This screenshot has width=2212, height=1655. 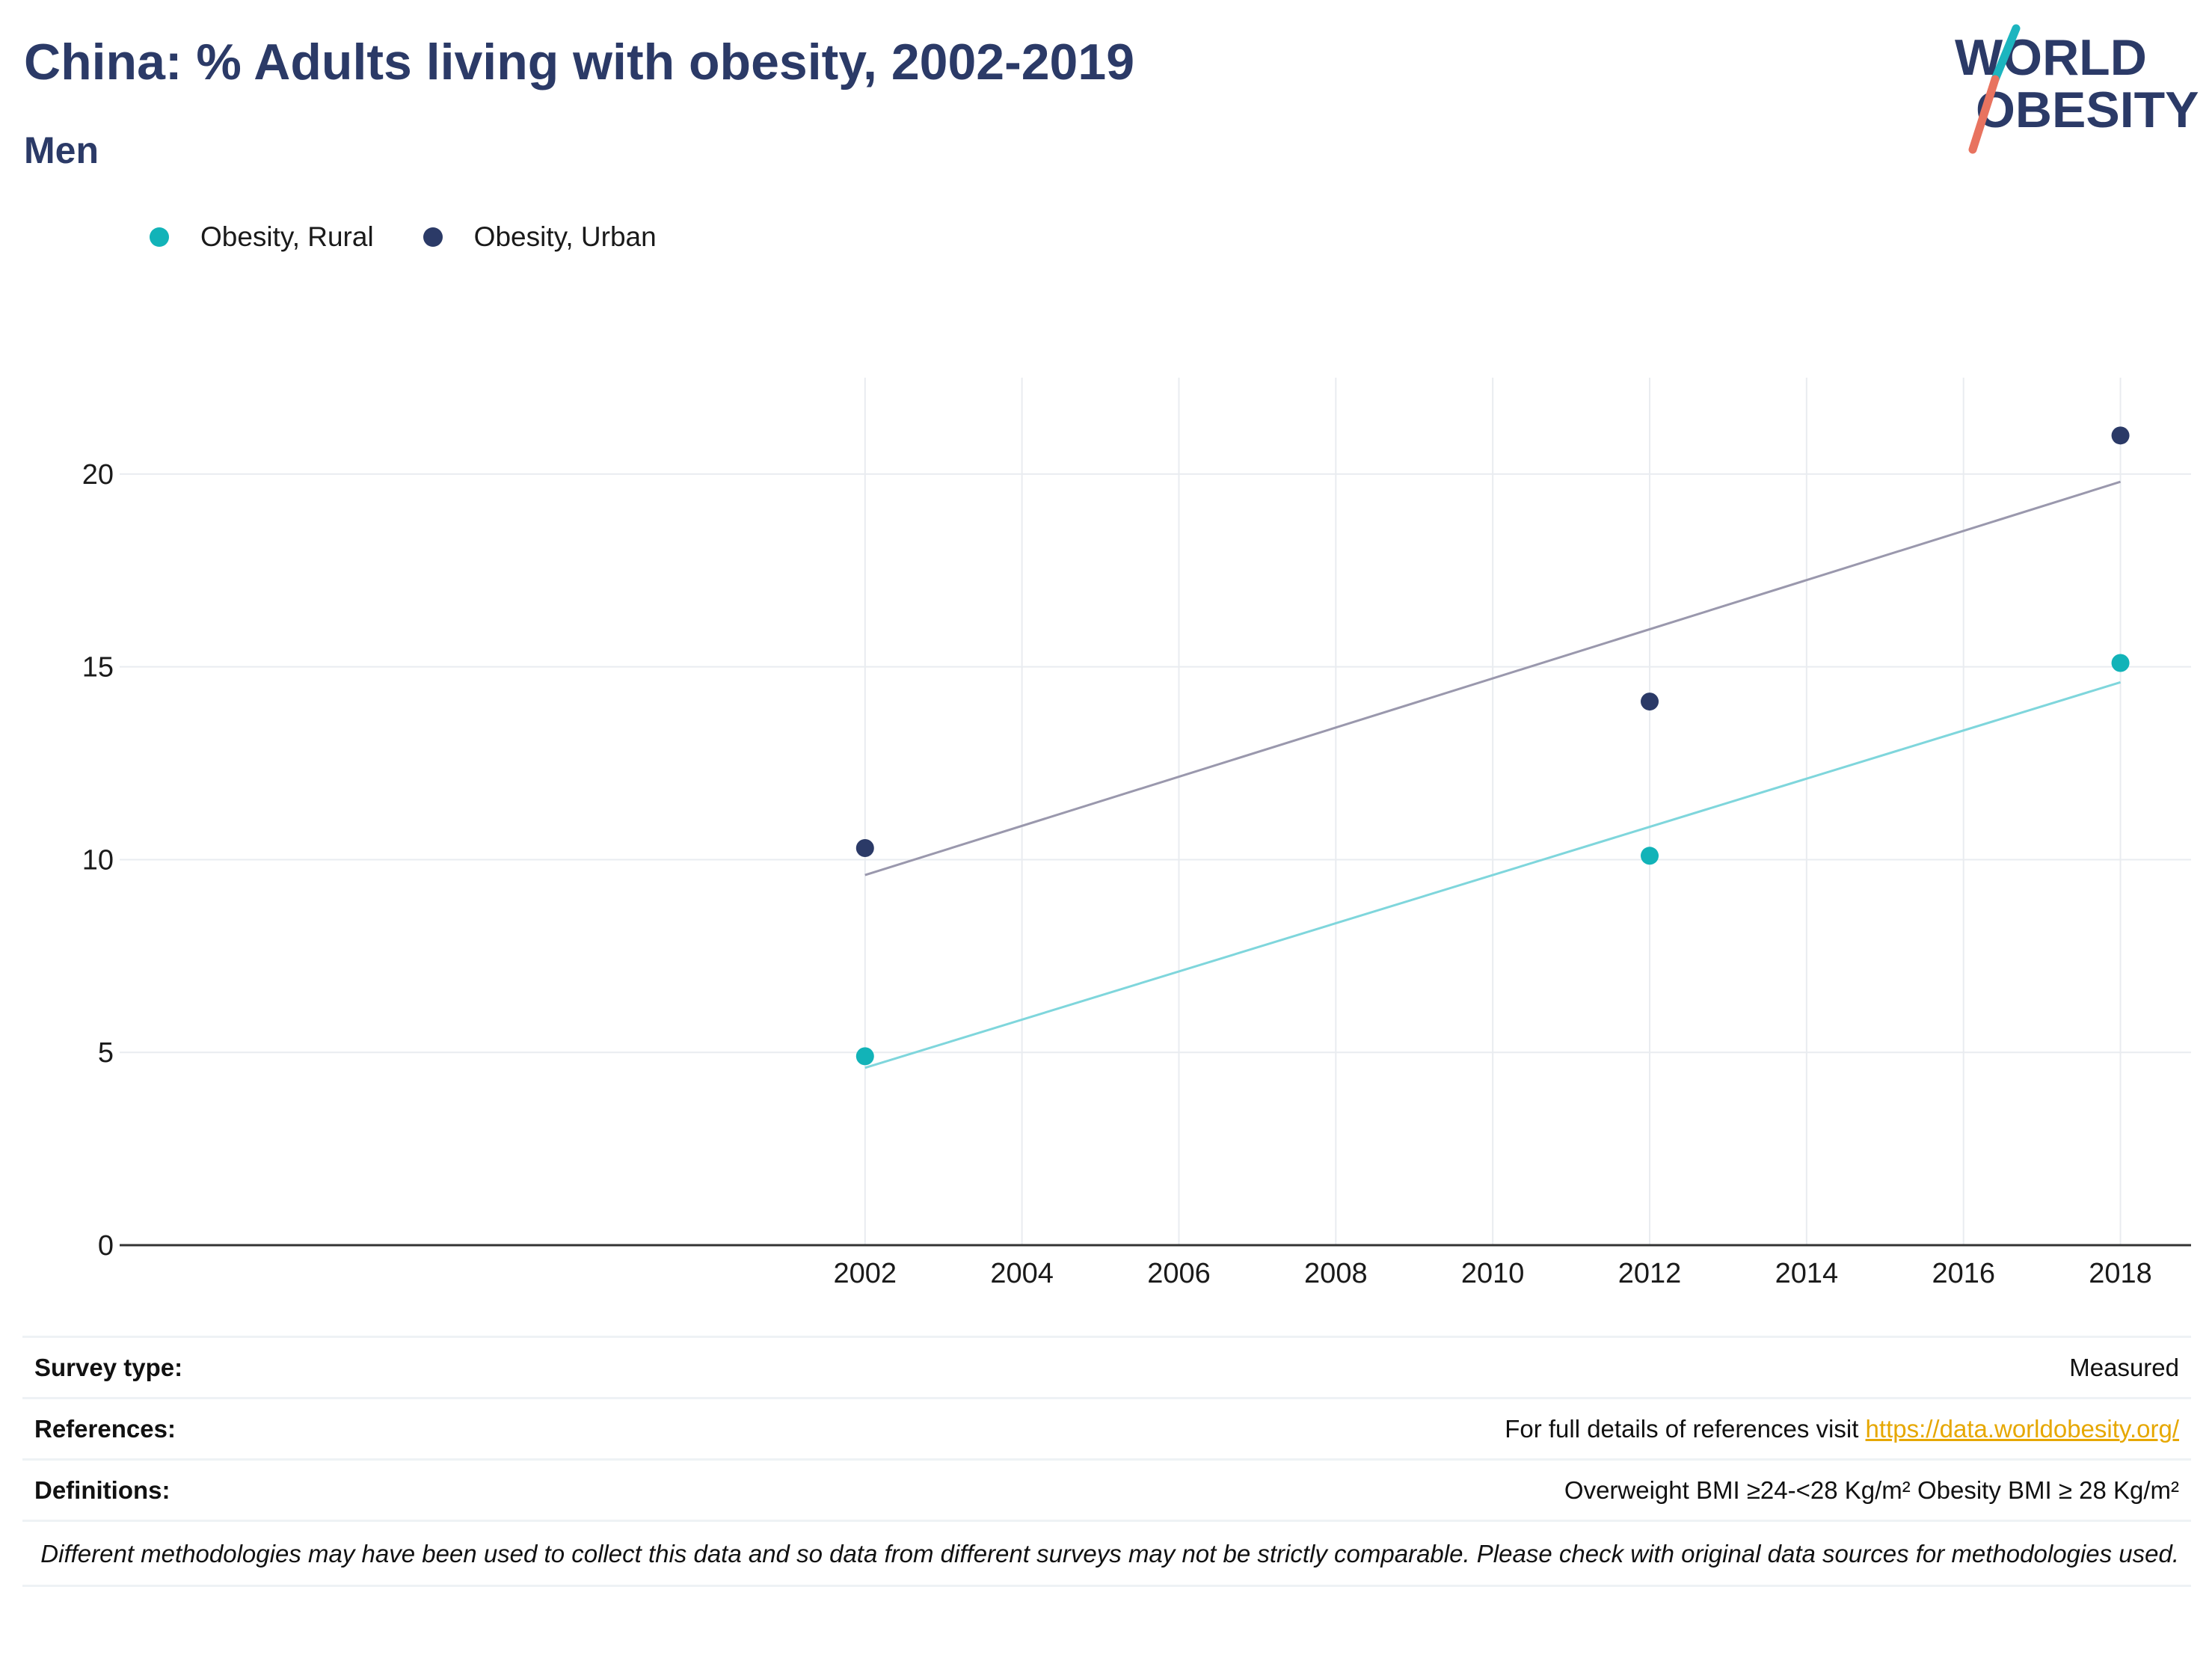 I want to click on y-tick-label-5: 5, so click(x=106, y=1053).